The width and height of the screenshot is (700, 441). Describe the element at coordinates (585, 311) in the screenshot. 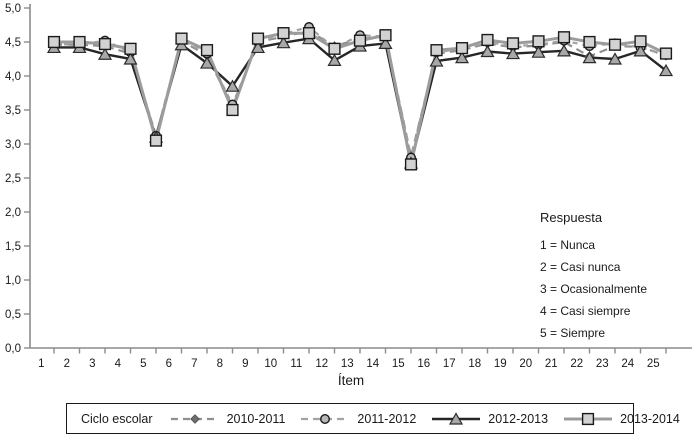

I see `annotation-line-4: 4 = Casi siempre` at that location.